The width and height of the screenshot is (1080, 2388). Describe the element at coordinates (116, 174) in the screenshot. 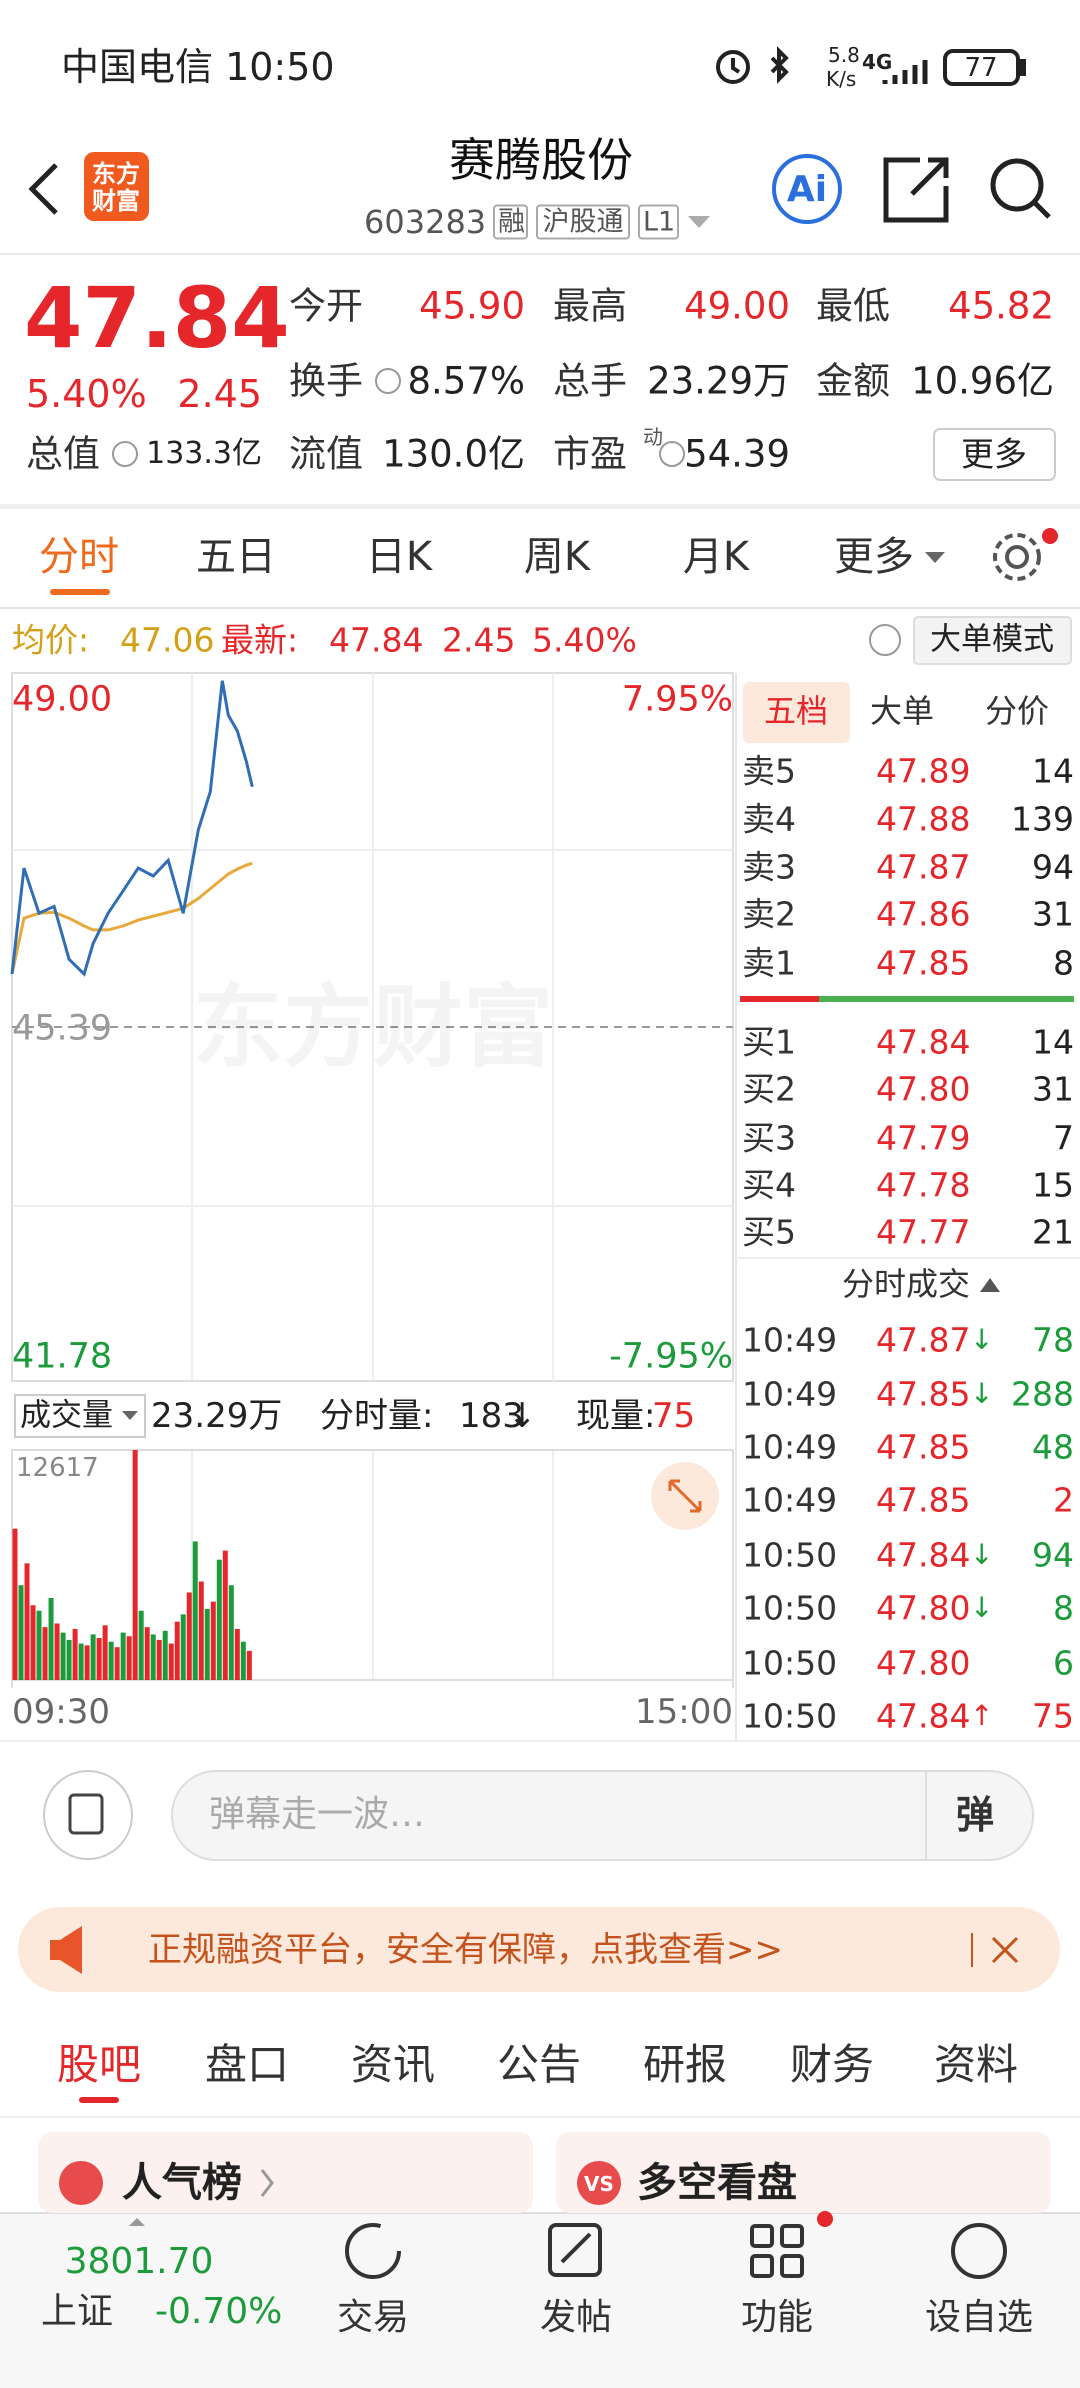

I see `logo-text: 东方` at that location.